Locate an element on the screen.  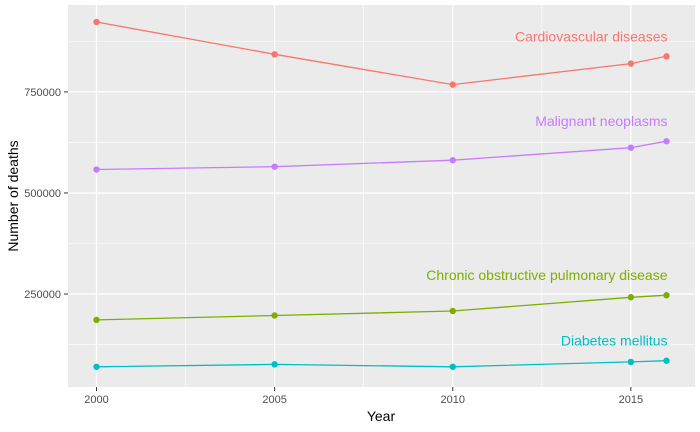
x-tick-label: 2015 is located at coordinates (631, 400).